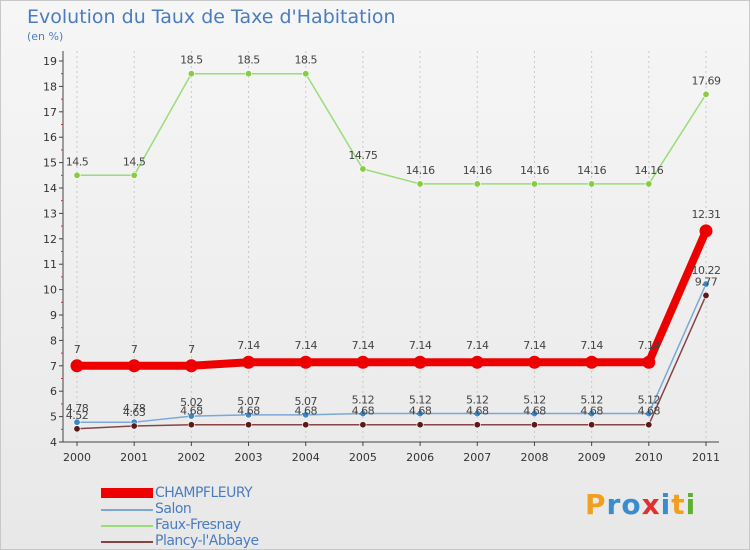  I want to click on data-label: 14.75, so click(362, 155).